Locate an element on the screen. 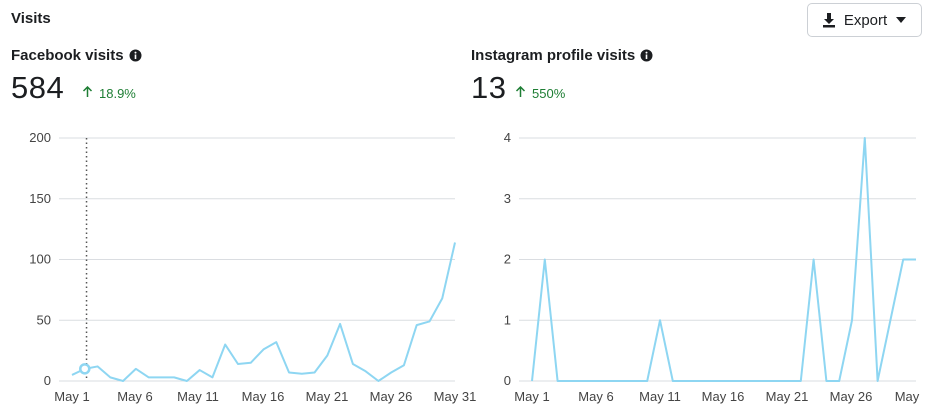 The height and width of the screenshot is (419, 939). y-tick-label: 1 is located at coordinates (507, 319).